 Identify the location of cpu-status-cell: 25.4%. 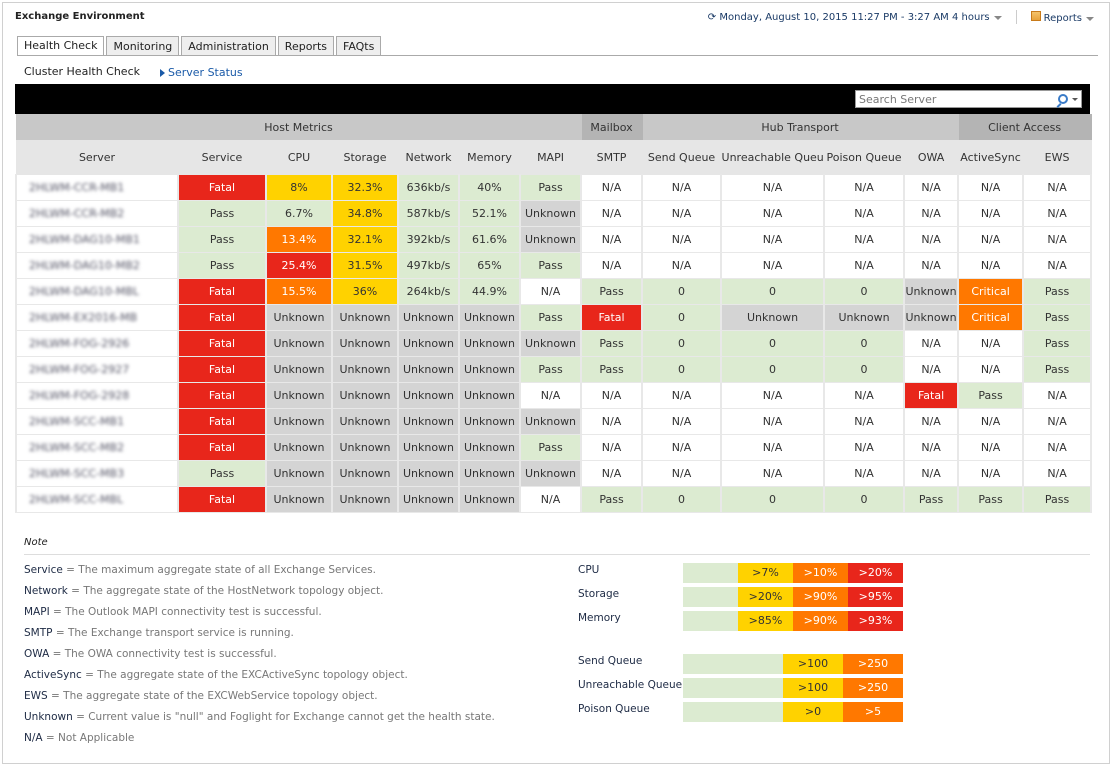
(299, 265).